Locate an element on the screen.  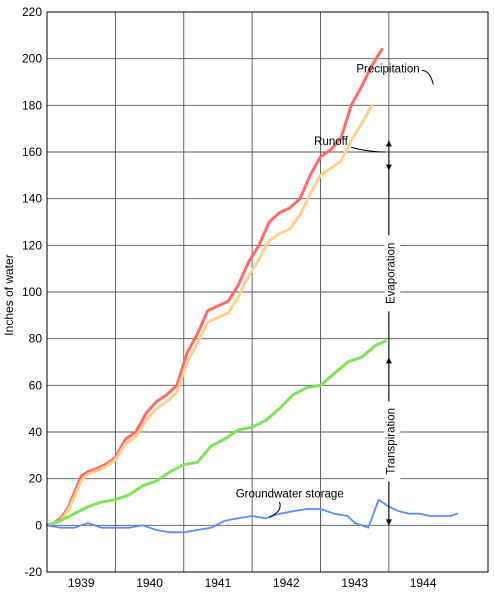
x-tick-label: 1939 is located at coordinates (81, 583).